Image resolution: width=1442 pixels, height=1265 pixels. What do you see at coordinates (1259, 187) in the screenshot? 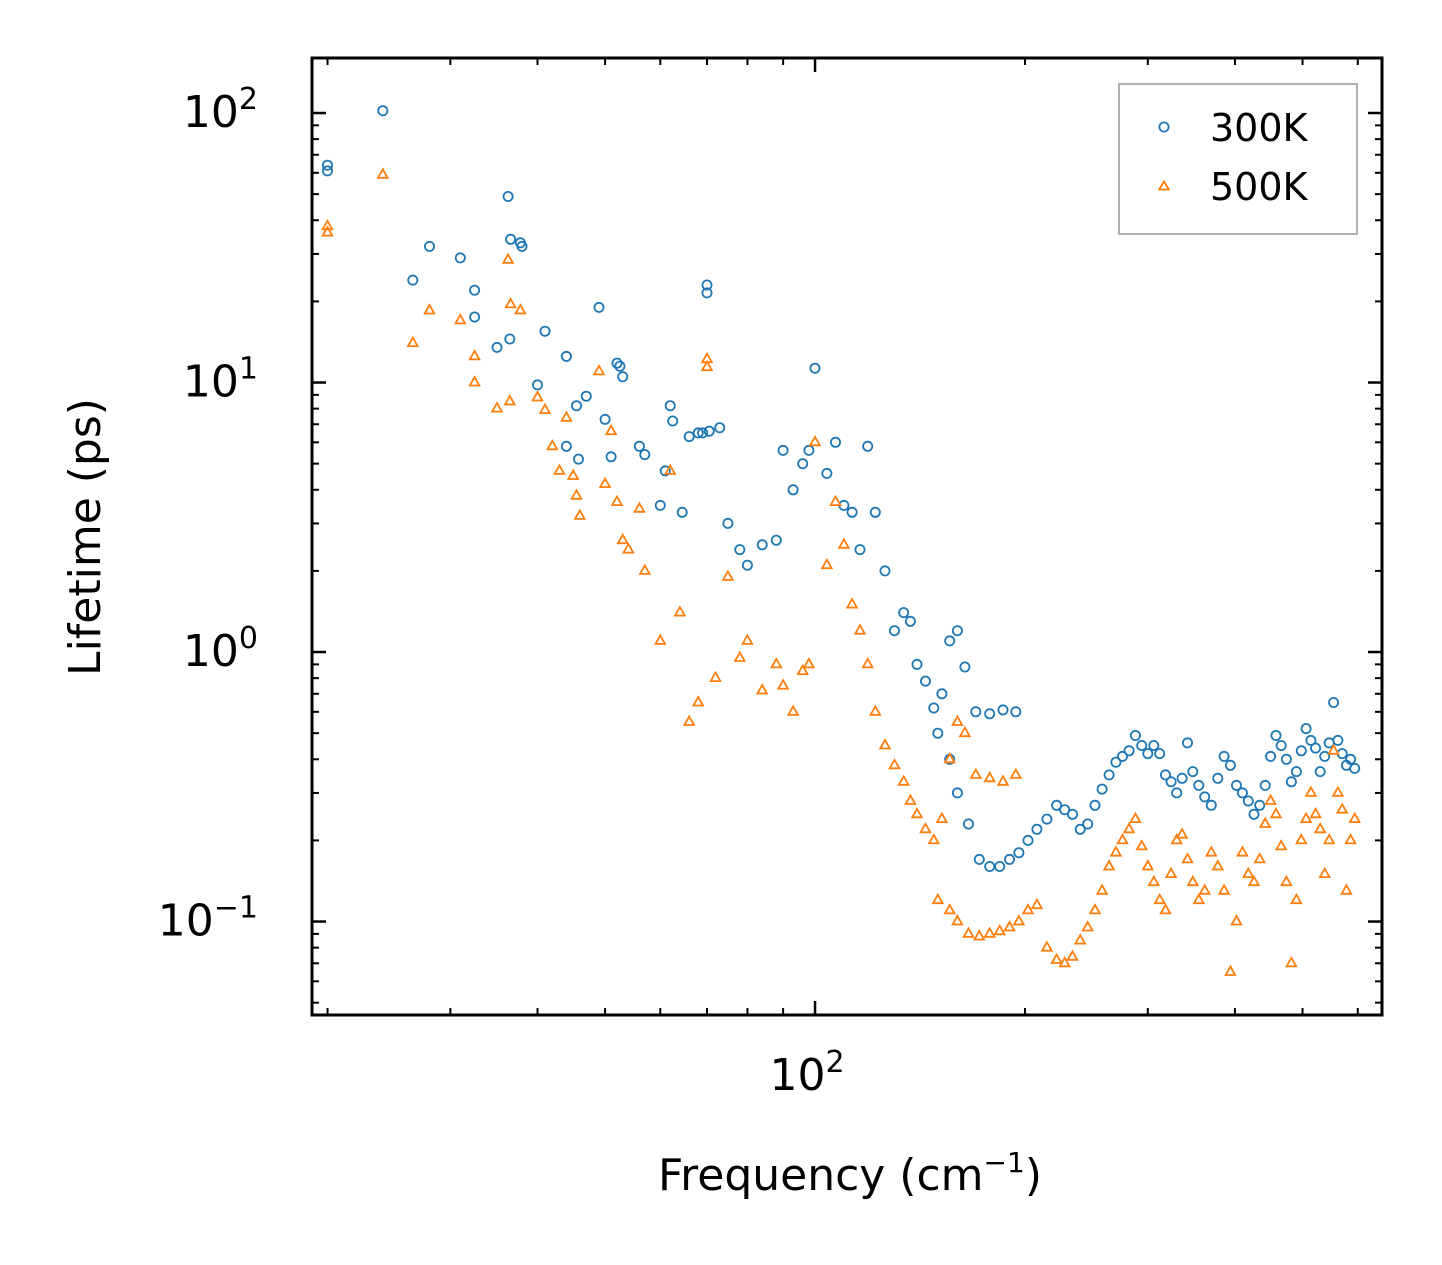
I see `legend-label-500k: 500K` at bounding box center [1259, 187].